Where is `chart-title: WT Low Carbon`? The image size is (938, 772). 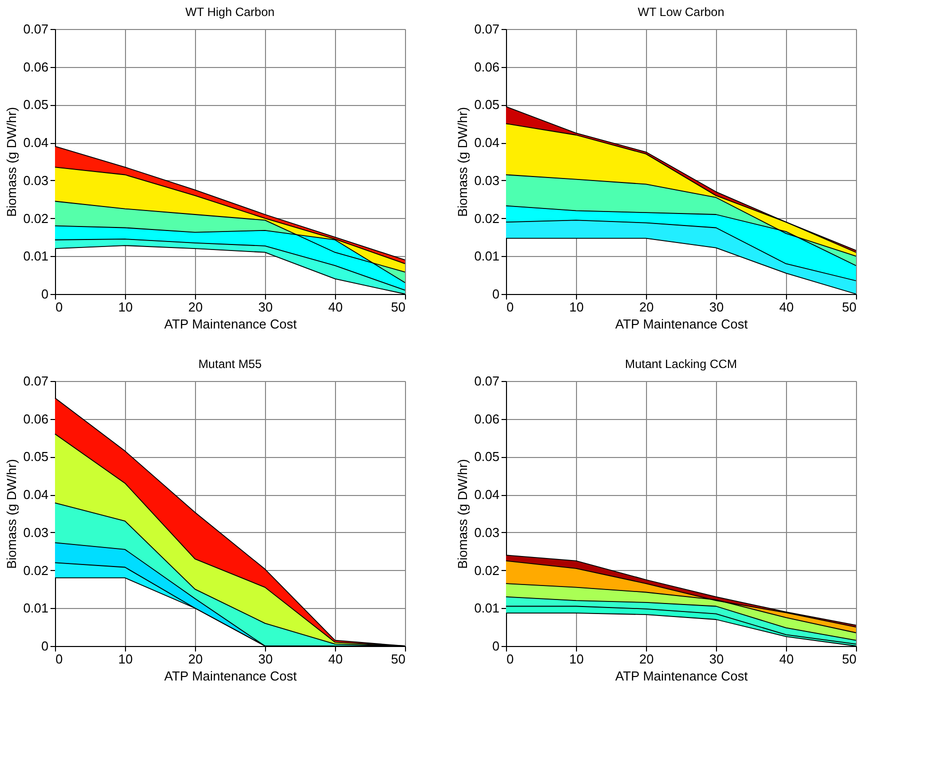 chart-title: WT Low Carbon is located at coordinates (681, 12).